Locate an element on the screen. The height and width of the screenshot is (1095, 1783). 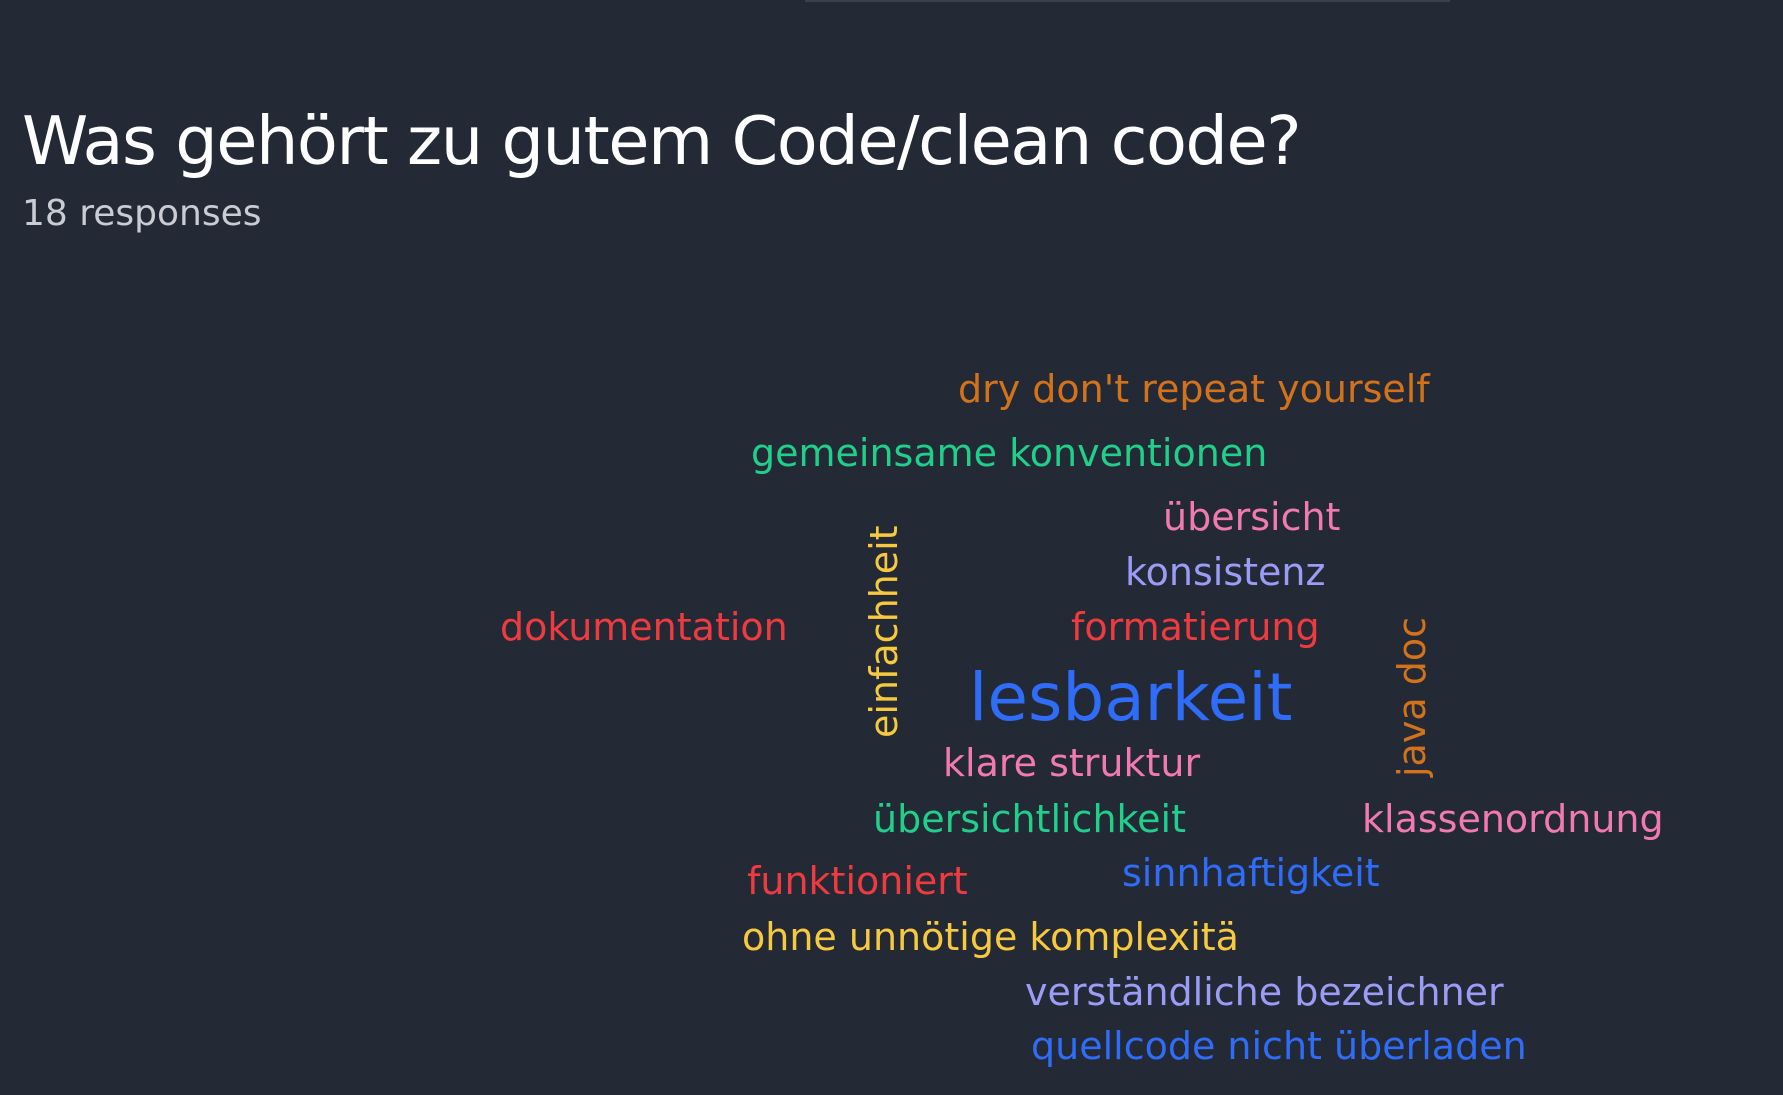
word-cloud-entry: übersichtlichkeit is located at coordinates (1030, 819).